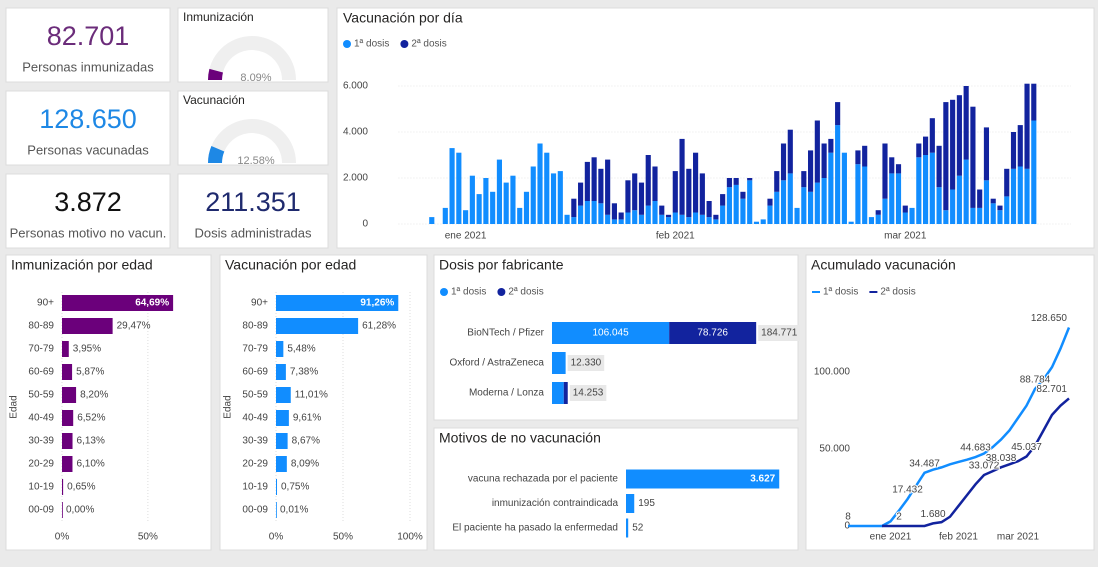 This screenshot has width=1098, height=567. What do you see at coordinates (311, 395) in the screenshot?
I see `data-label: 11,01%` at bounding box center [311, 395].